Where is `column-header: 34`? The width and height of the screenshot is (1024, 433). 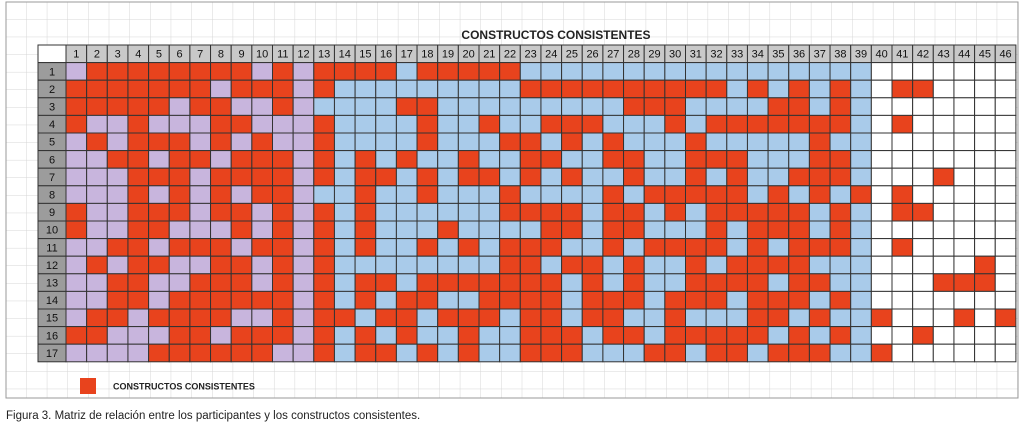 column-header: 34 is located at coordinates (758, 55).